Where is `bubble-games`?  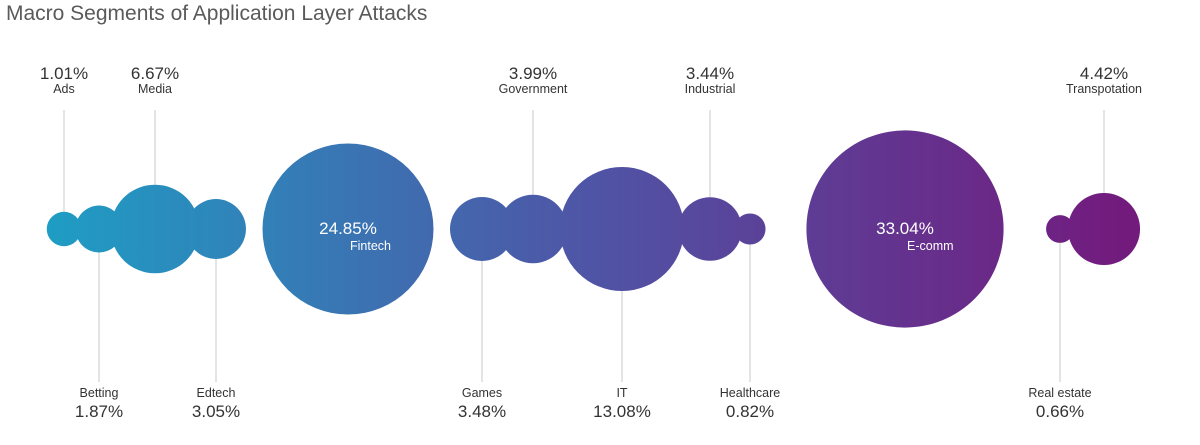 bubble-games is located at coordinates (482, 229).